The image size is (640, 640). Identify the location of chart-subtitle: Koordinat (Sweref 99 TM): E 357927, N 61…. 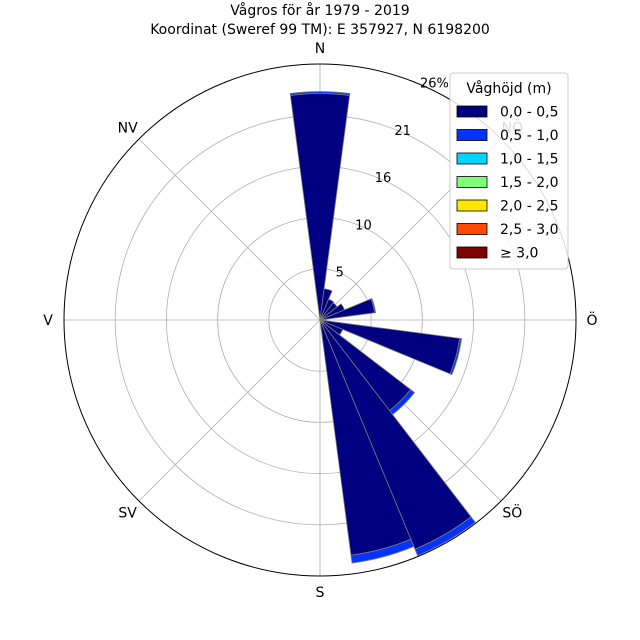
(320, 30).